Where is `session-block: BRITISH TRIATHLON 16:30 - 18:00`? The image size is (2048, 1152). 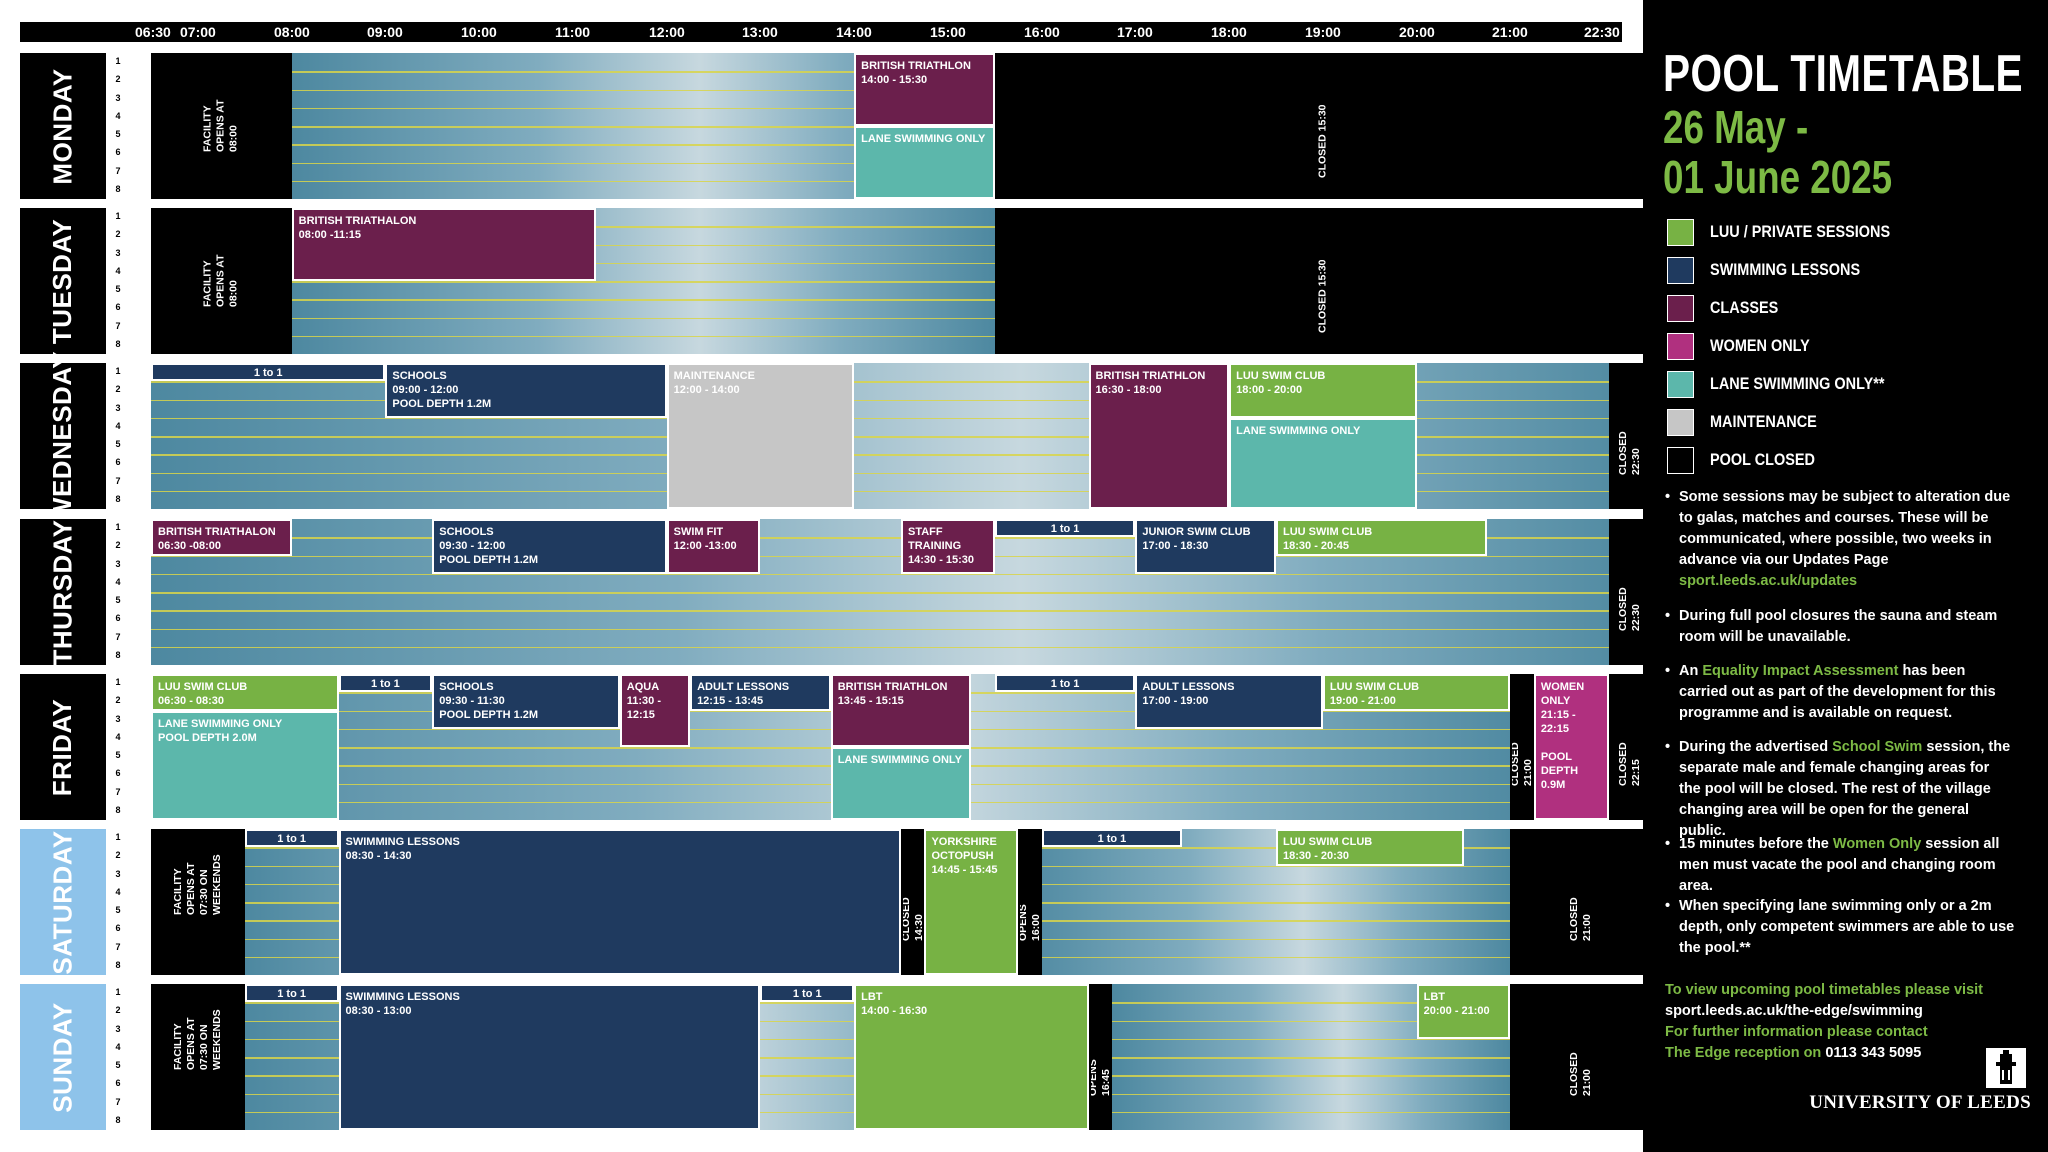
session-block: BRITISH TRIATHLON 16:30 - 18:00 is located at coordinates (1159, 436).